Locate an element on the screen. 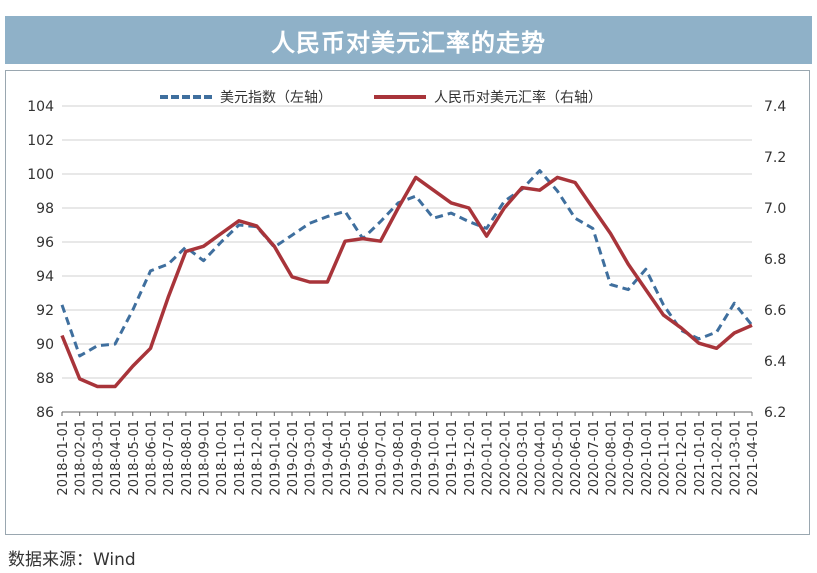 This screenshot has height=573, width=817. x-axis-tick-label: 2020-01-01 is located at coordinates (488, 458).